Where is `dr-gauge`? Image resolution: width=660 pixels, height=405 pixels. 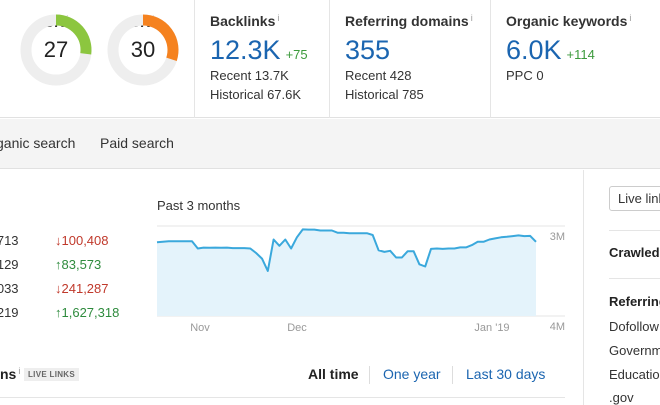
dr-gauge is located at coordinates (143, 50).